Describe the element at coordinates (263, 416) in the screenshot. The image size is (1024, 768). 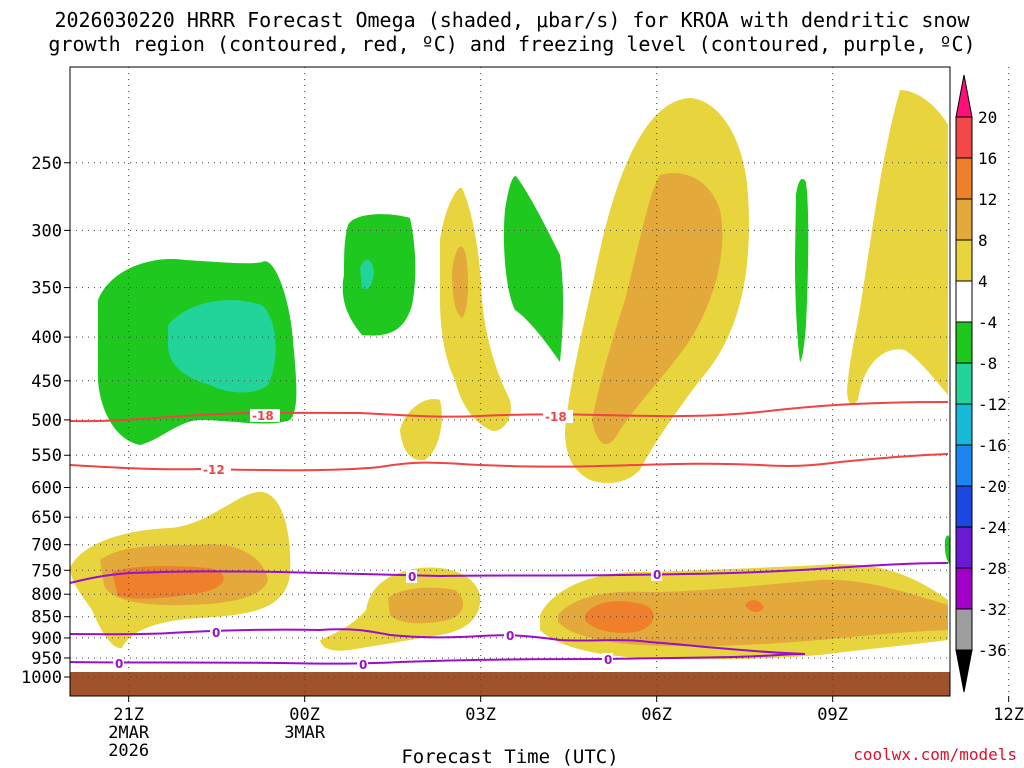
I see `contour-label-minus18-a: -18` at that location.